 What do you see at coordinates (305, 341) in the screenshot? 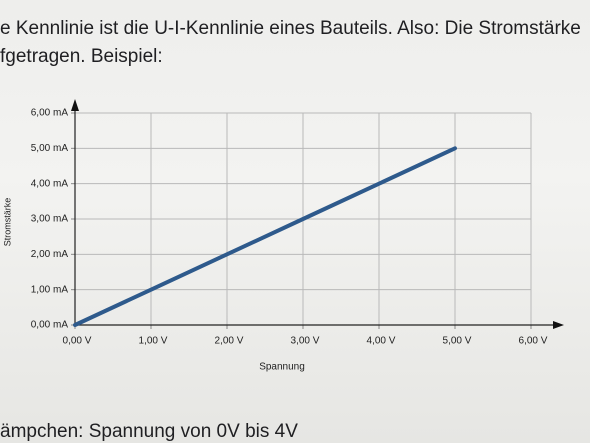
I see `x-tick-label: 3,00 V` at bounding box center [305, 341].